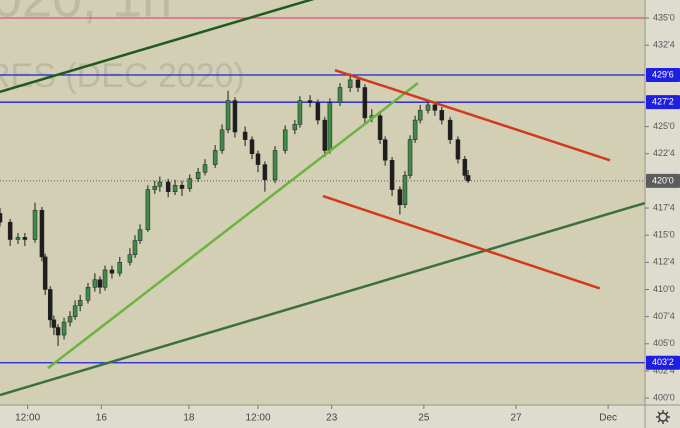 This screenshot has height=428, width=680. Describe the element at coordinates (664, 343) in the screenshot. I see `y-tick-label: 405'0` at that location.